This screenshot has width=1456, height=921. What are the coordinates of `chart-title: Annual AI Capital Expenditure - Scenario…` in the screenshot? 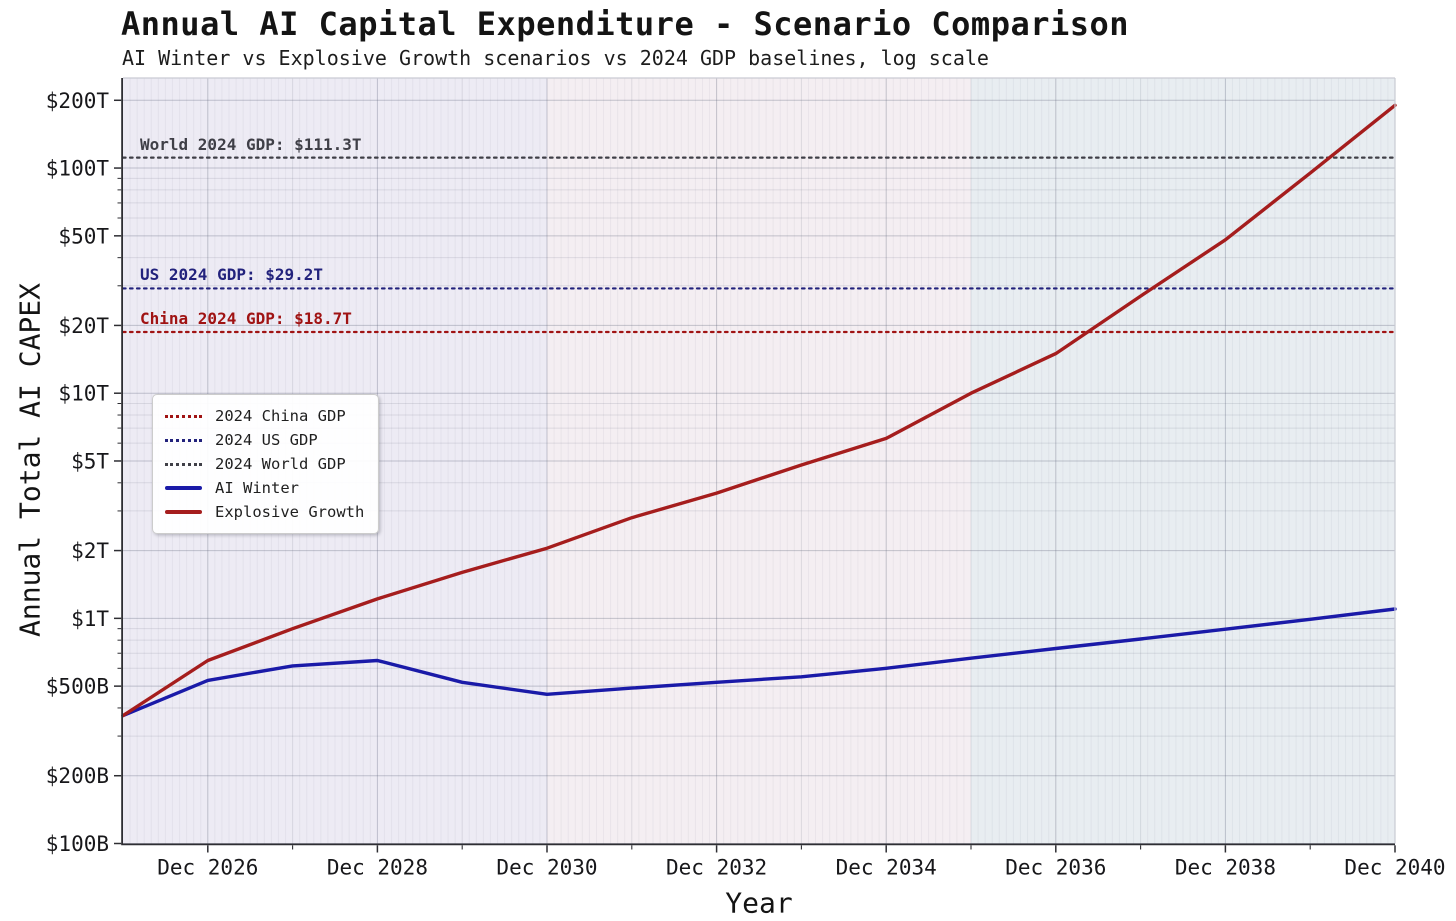 It's located at (625, 24).